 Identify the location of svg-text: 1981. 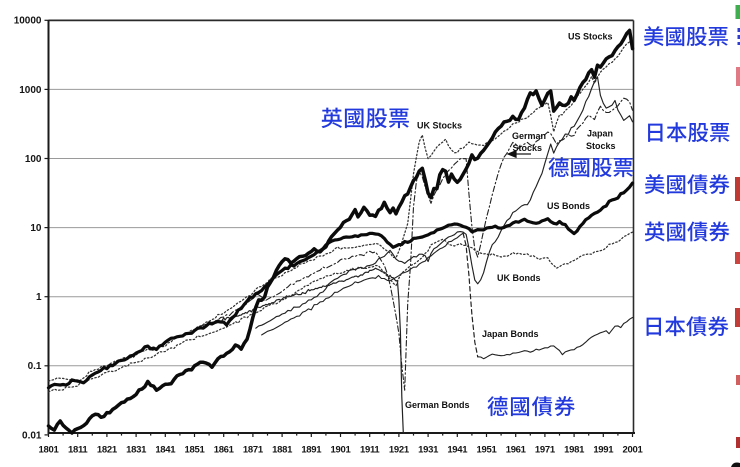
(574, 450).